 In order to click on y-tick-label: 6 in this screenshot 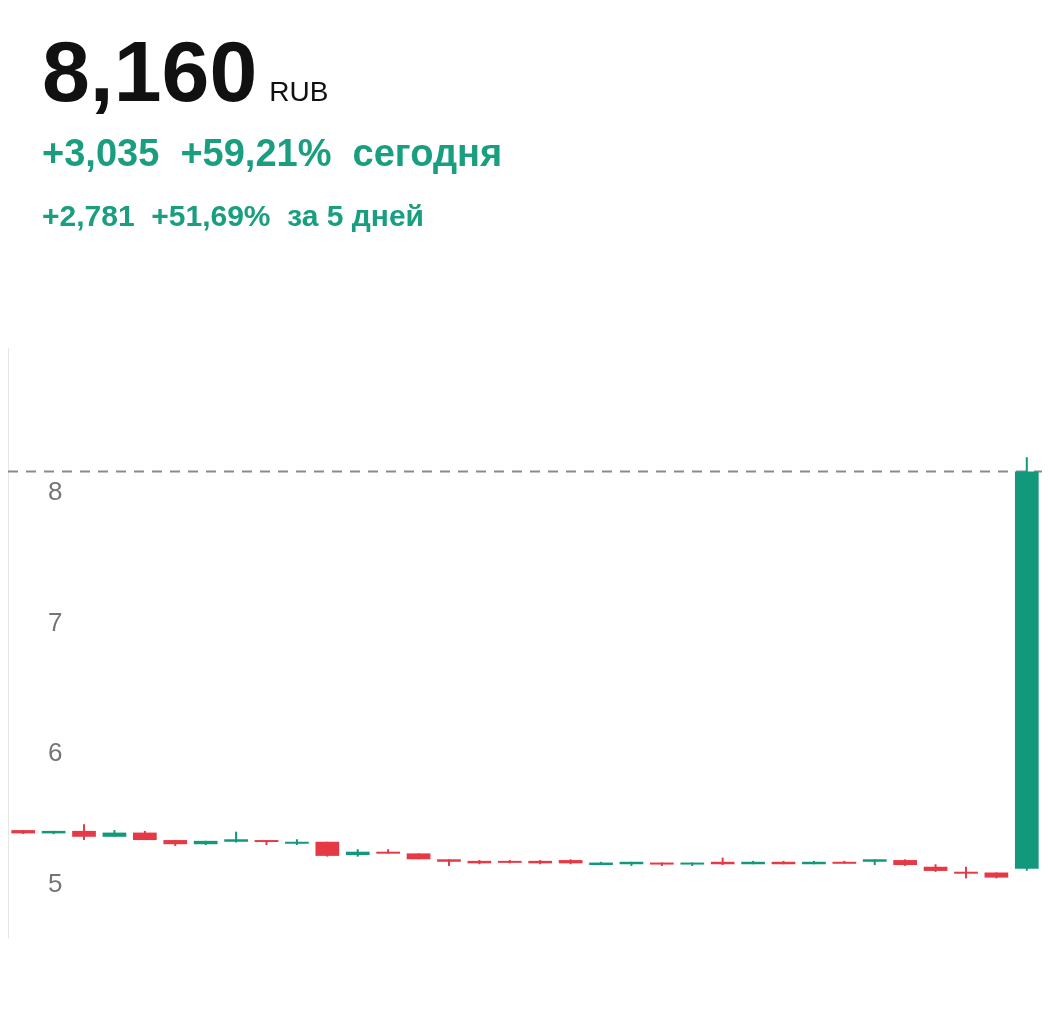, I will do `click(55, 752)`.